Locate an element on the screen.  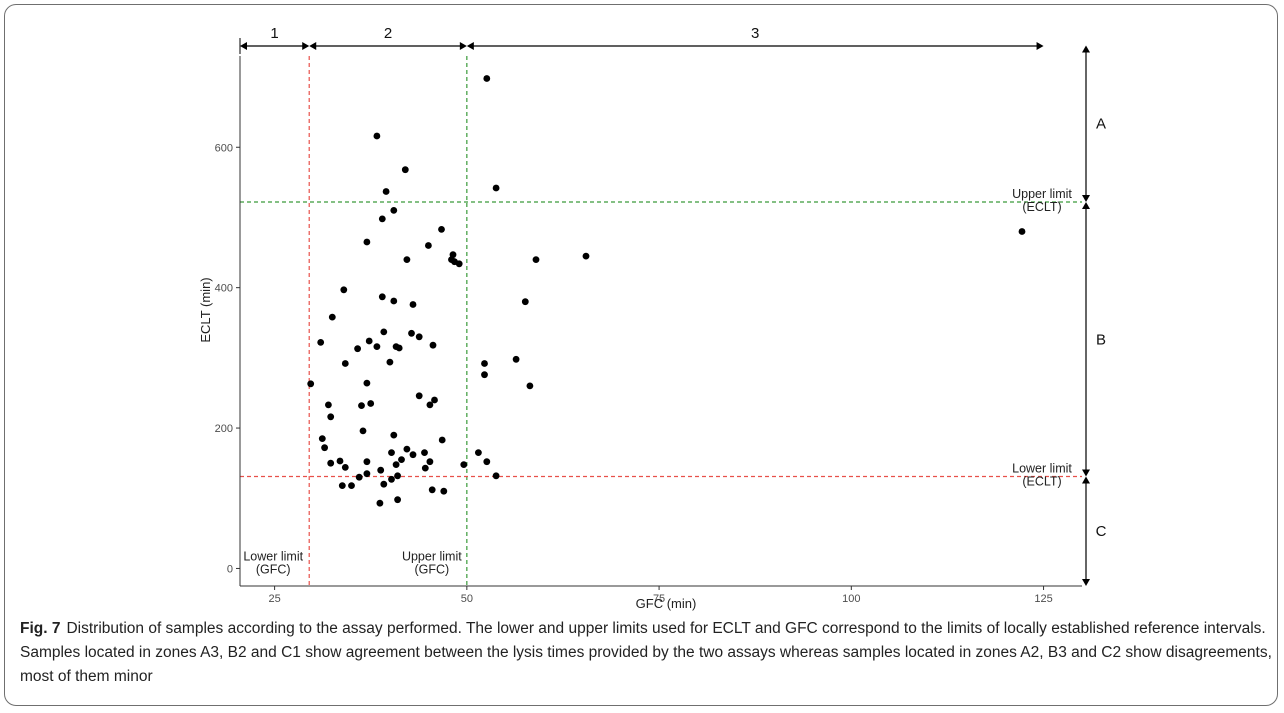
x-tick-label: 25 is located at coordinates (274, 599).